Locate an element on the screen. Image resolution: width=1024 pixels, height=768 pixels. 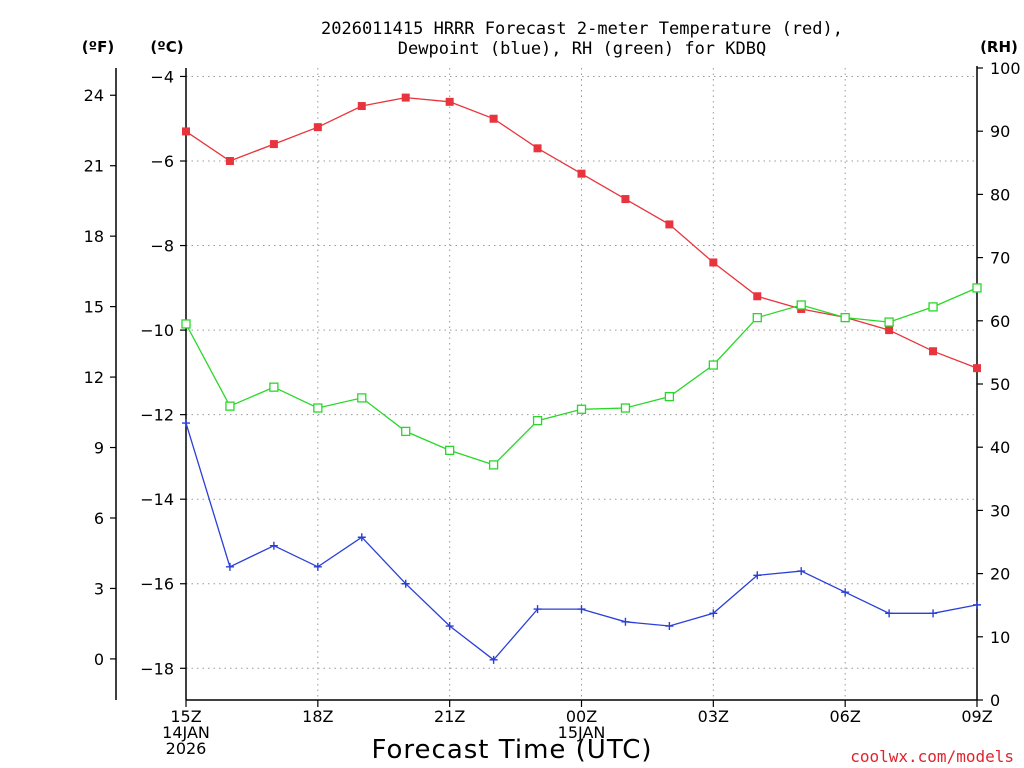
rh-tick-label: 20 is located at coordinates (1000, 574).